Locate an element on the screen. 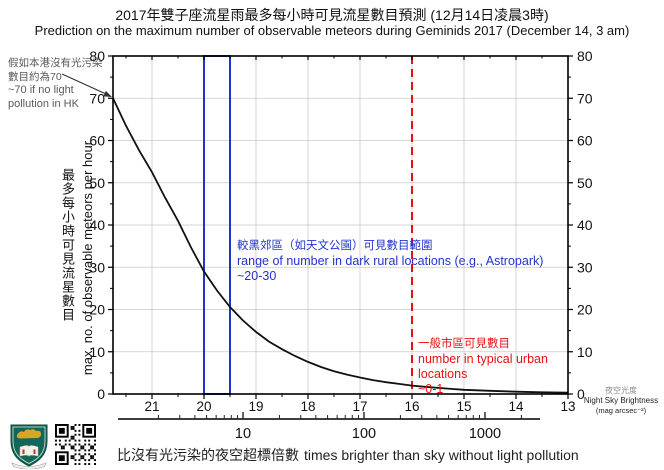 This screenshot has height=470, width=664. y-tick-label-left: 20 is located at coordinates (97, 310).